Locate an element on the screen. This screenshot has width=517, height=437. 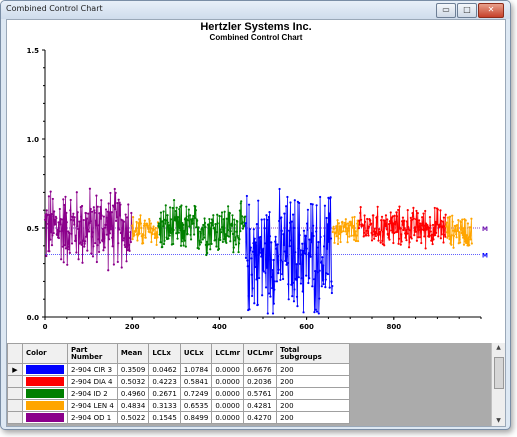
uclx-cell: 0.8499 is located at coordinates (196, 417).